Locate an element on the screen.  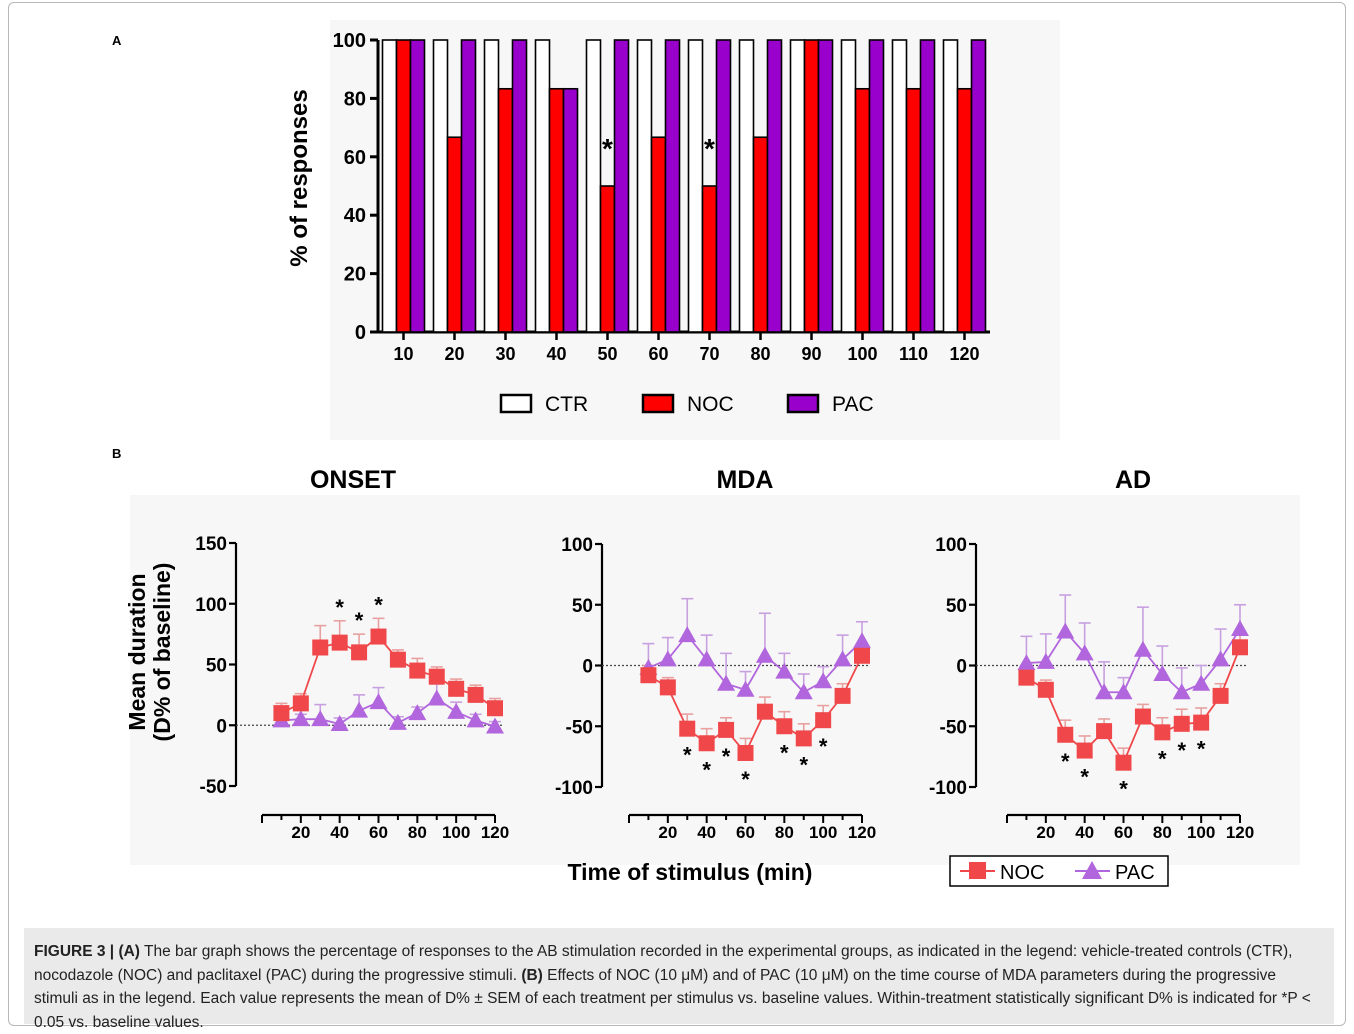
x-tick-label: 20 is located at coordinates (454, 354).